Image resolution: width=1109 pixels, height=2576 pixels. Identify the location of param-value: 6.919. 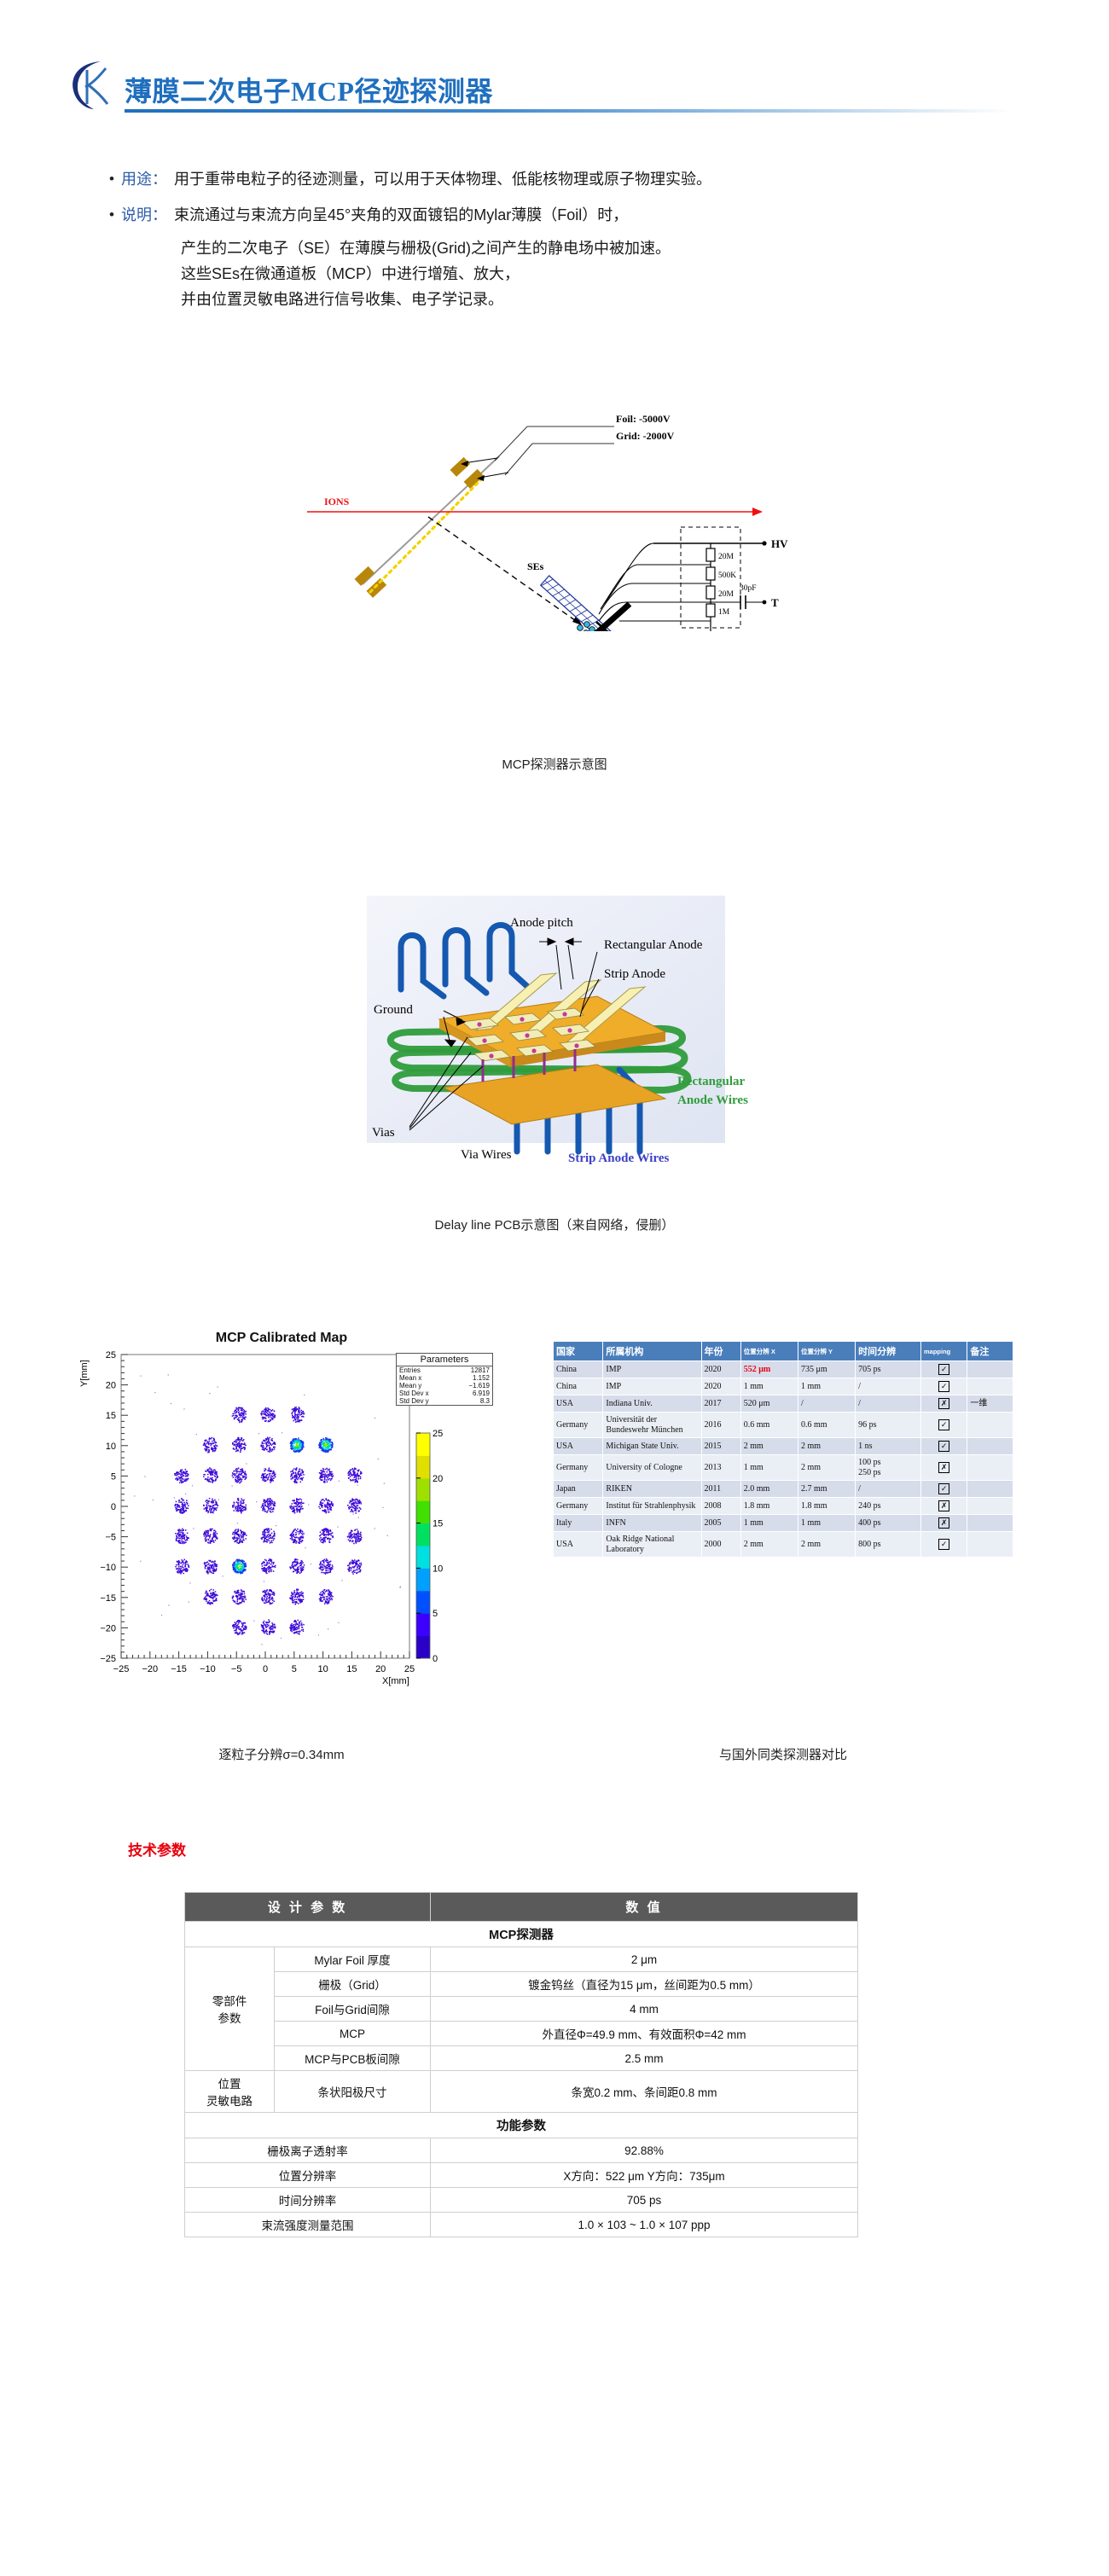
(481, 1393).